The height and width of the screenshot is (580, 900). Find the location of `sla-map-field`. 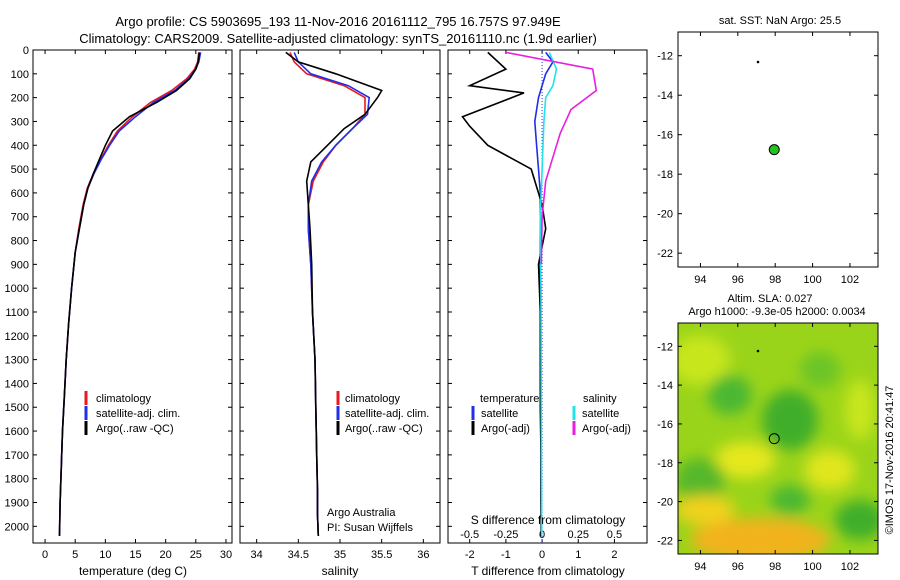

sla-map-field is located at coordinates (778, 438).